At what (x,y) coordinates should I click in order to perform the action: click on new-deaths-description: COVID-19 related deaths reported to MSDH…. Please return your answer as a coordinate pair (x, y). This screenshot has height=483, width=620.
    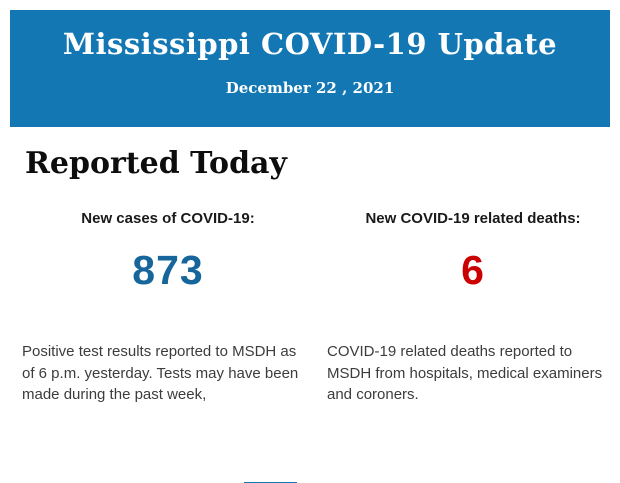
    Looking at the image, I should click on (465, 373).